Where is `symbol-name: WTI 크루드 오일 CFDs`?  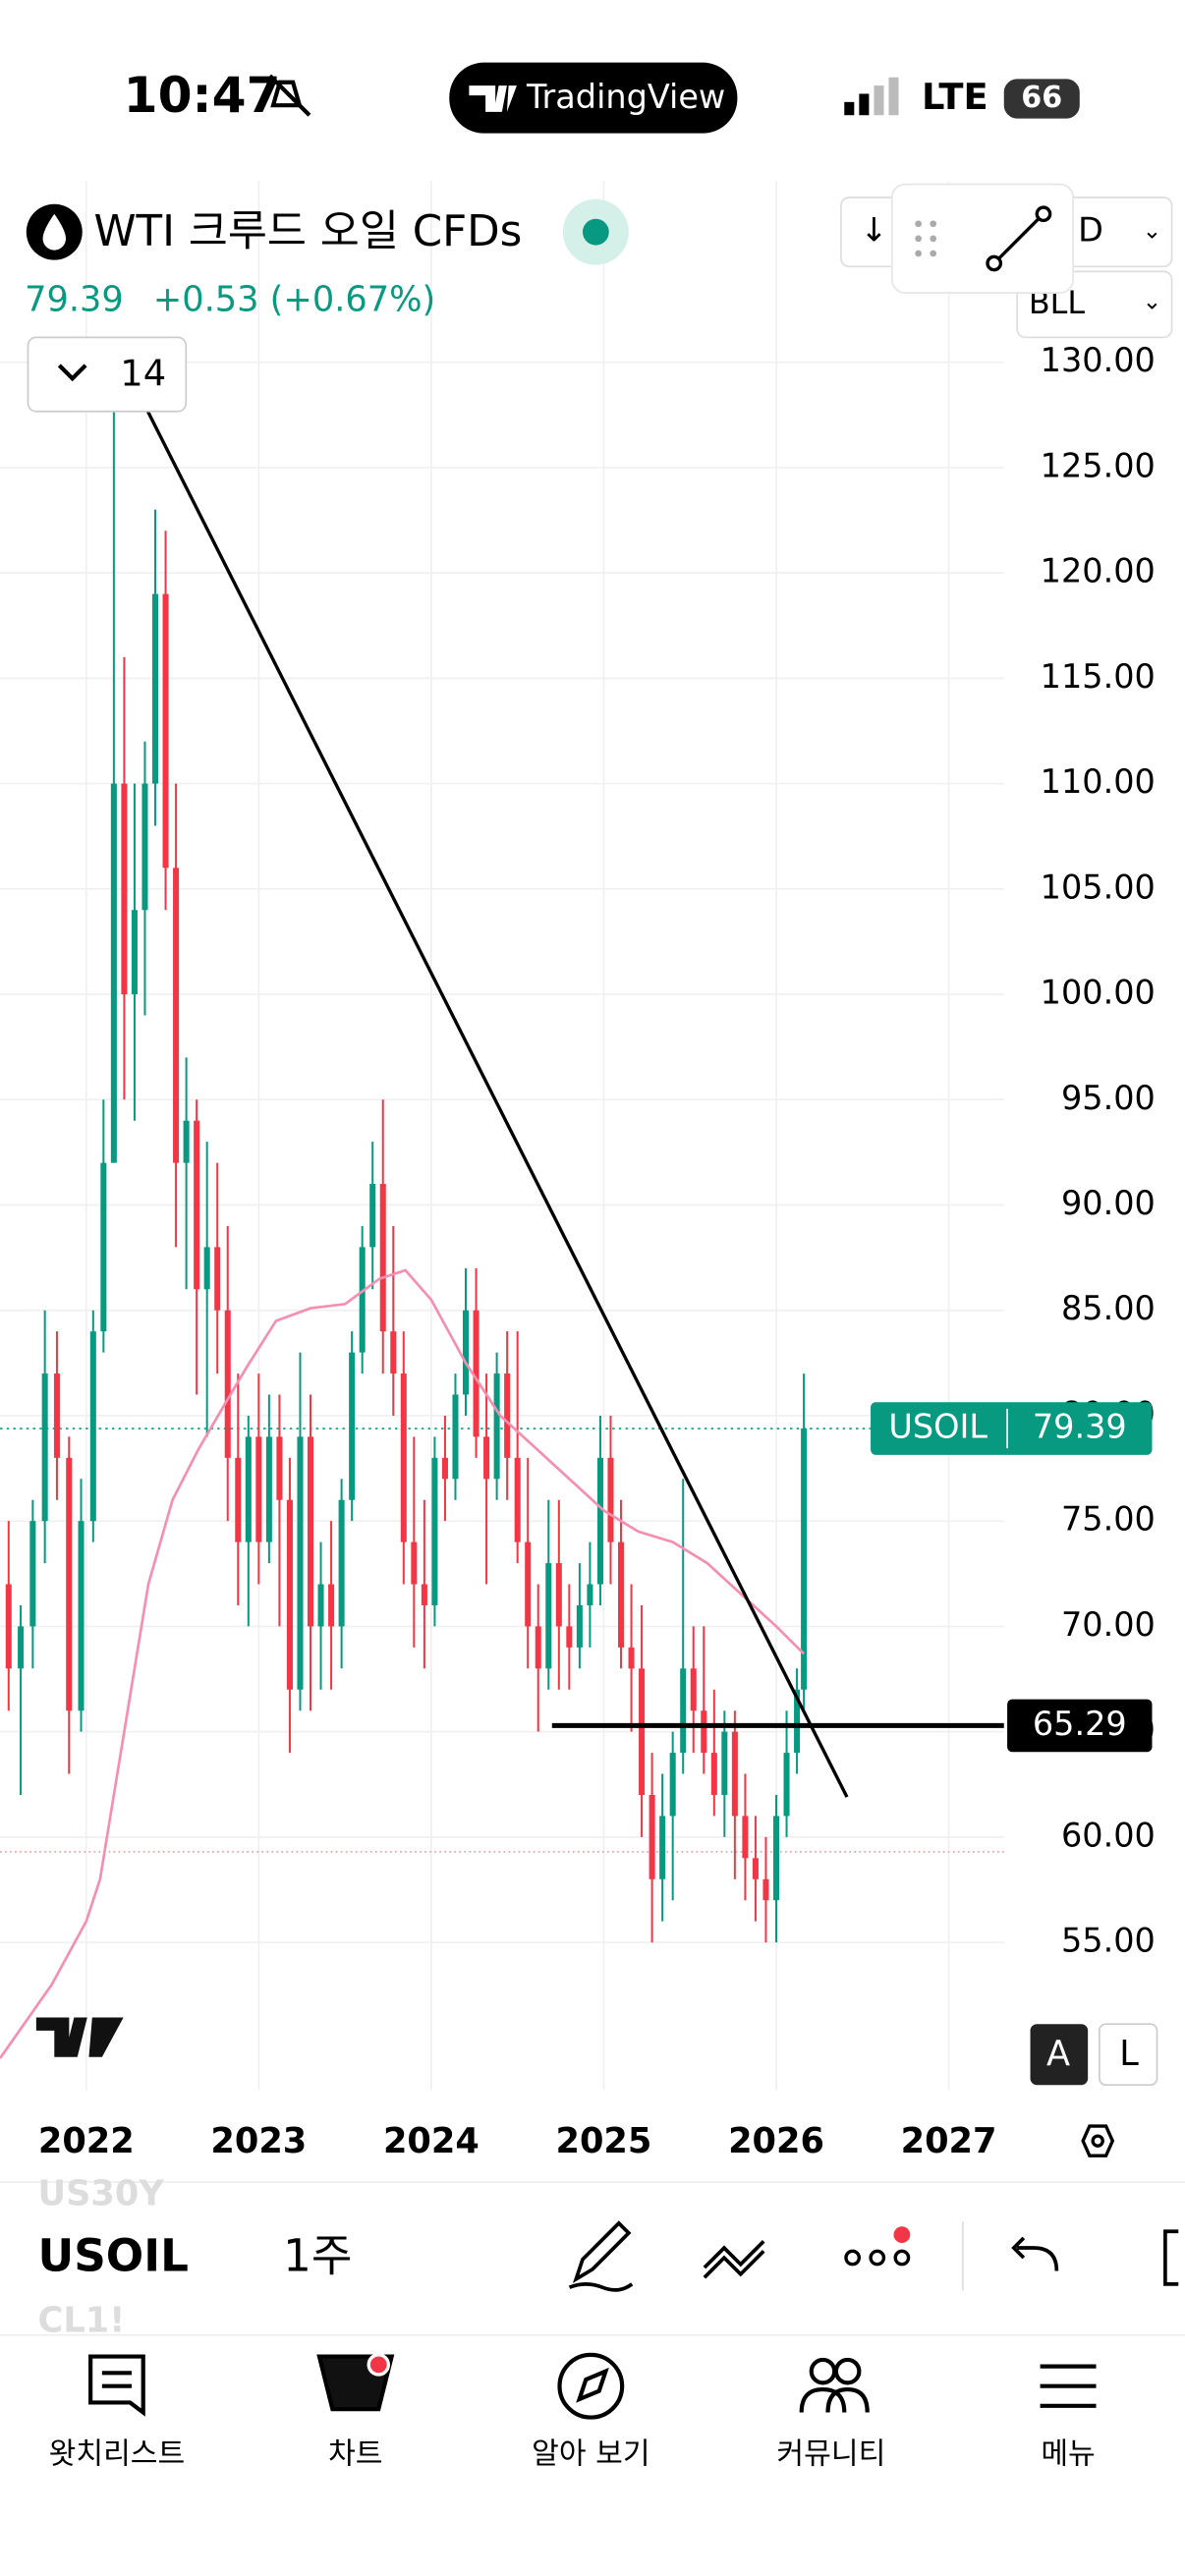 symbol-name: WTI 크루드 오일 CFDs is located at coordinates (308, 231).